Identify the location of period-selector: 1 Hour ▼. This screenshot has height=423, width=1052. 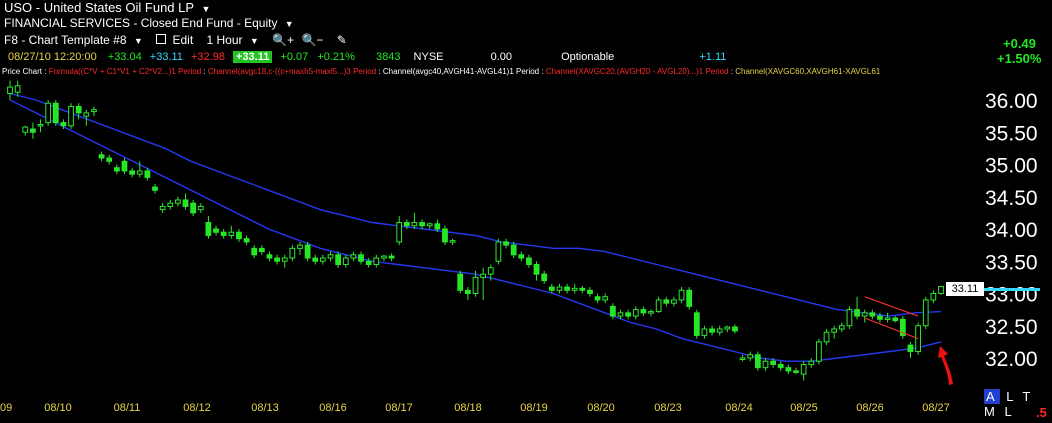
(233, 40).